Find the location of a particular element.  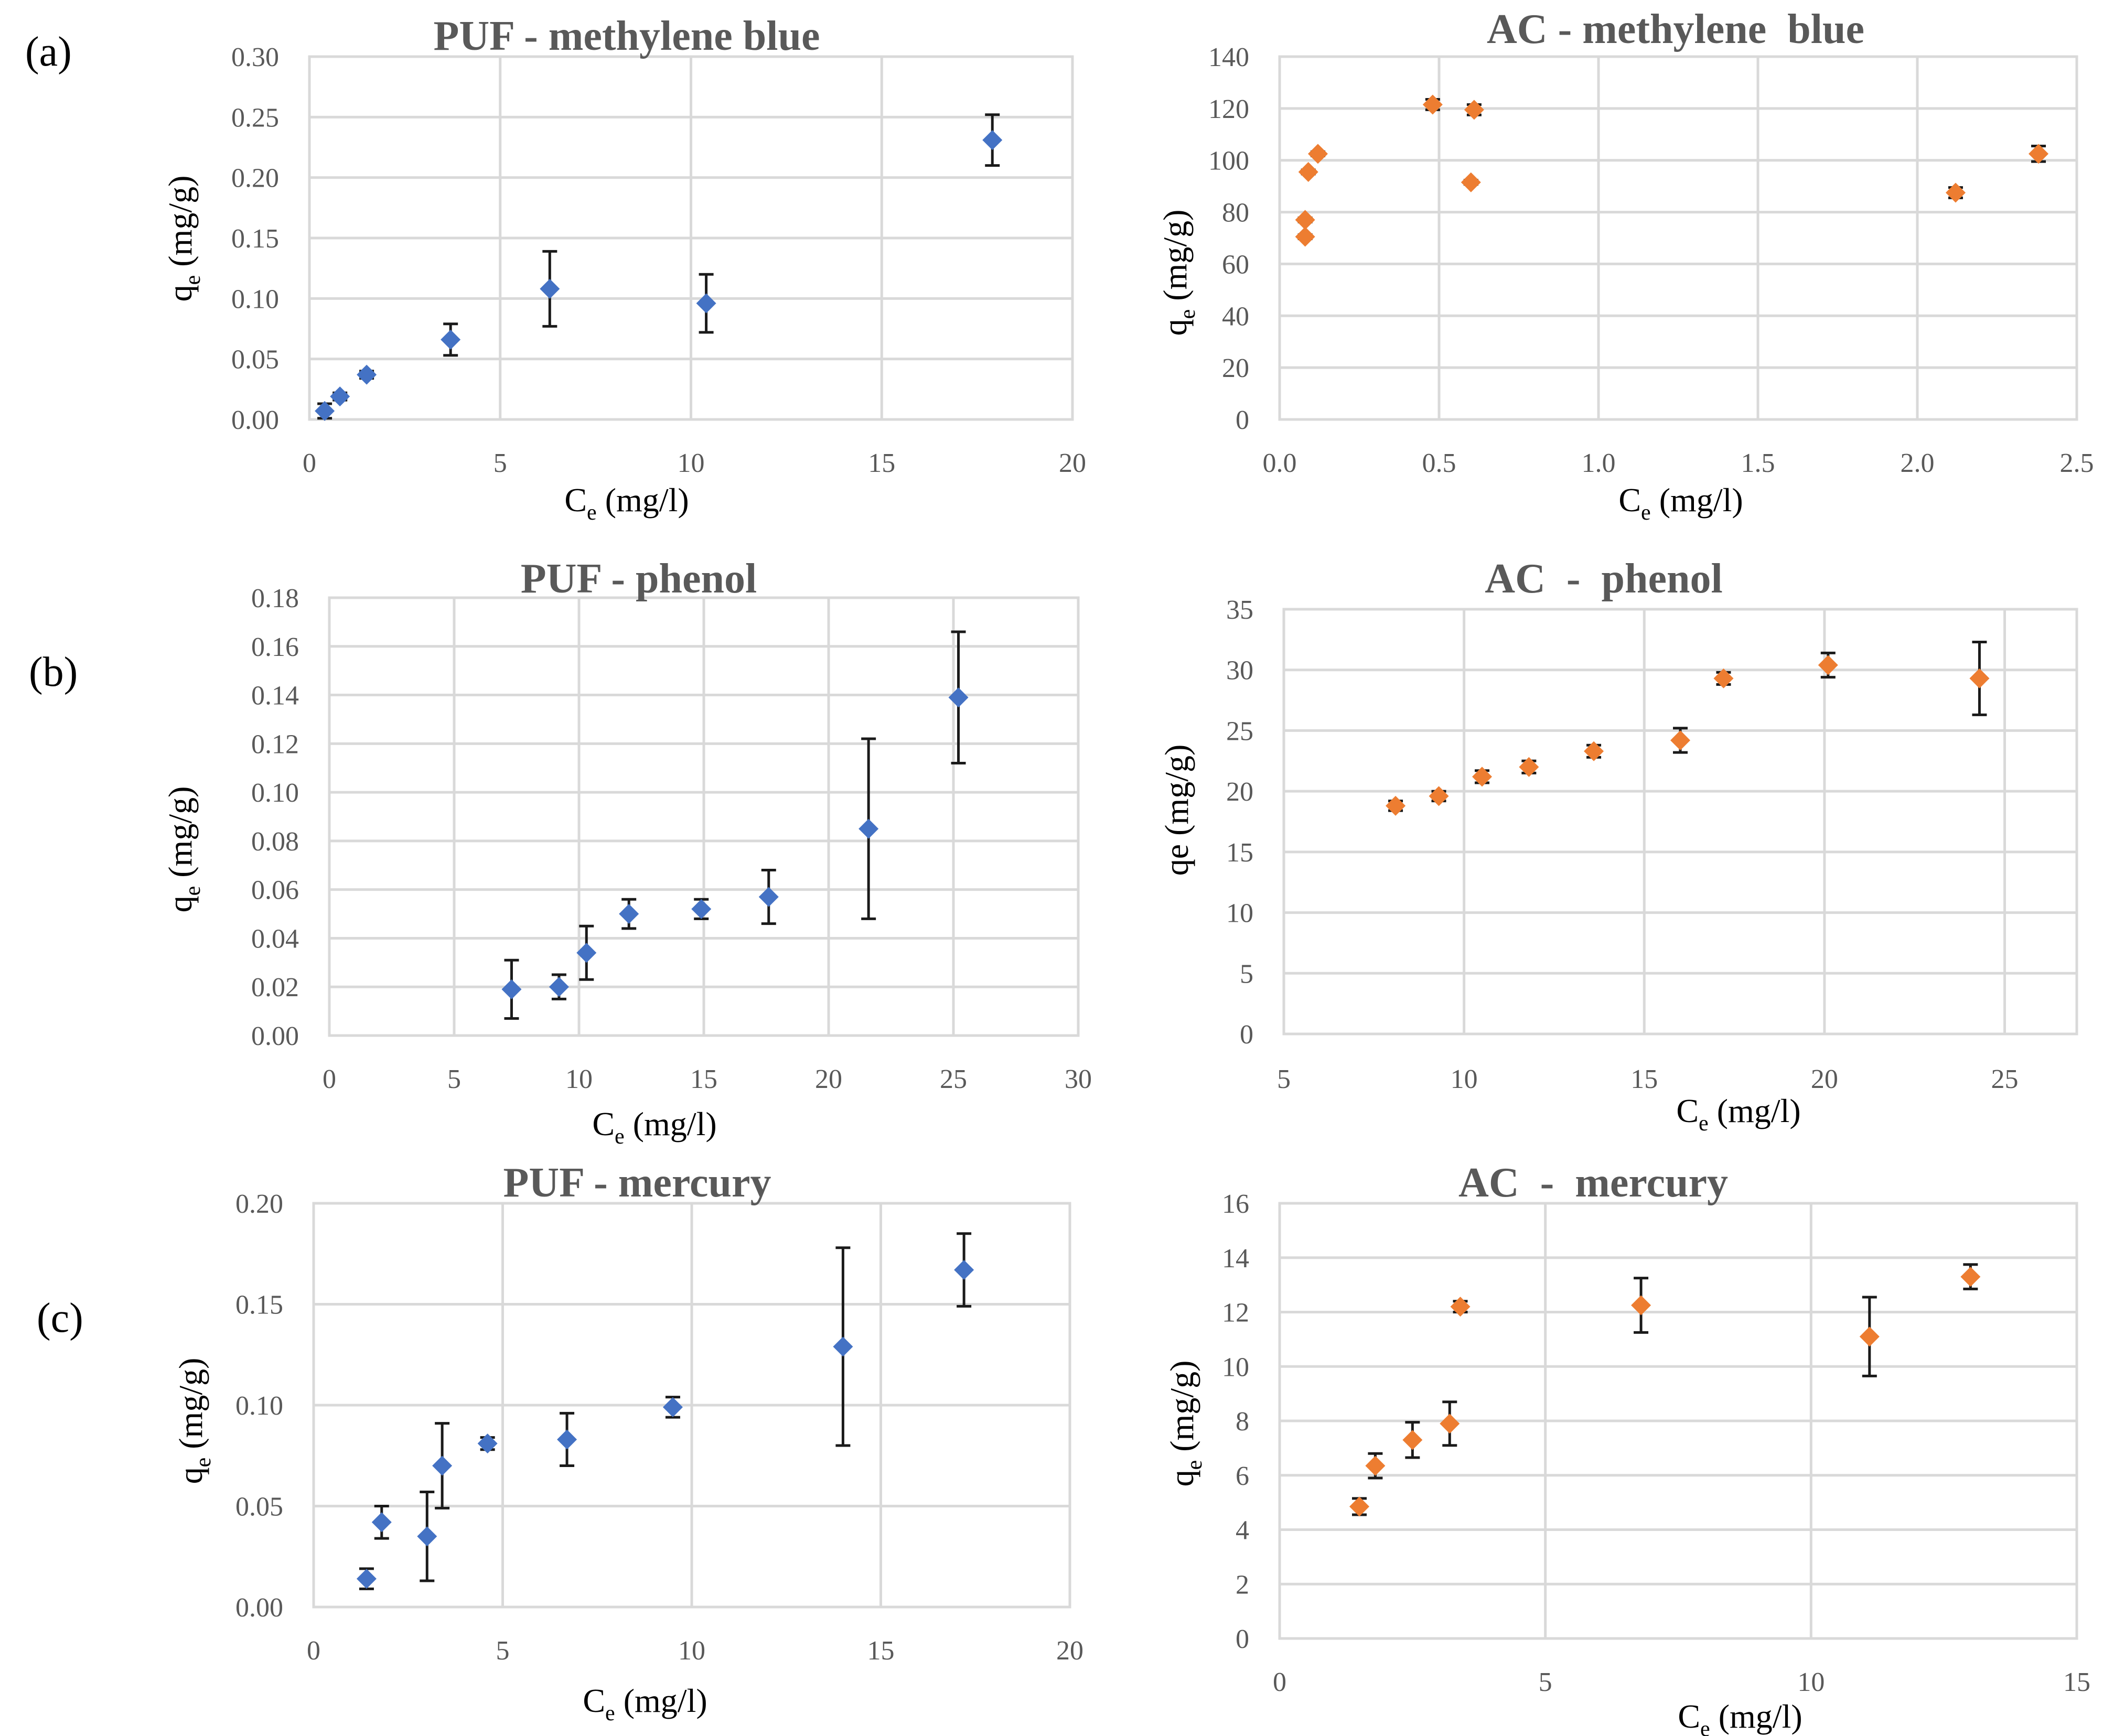

y-tick-label: 6 is located at coordinates (1242, 1476).